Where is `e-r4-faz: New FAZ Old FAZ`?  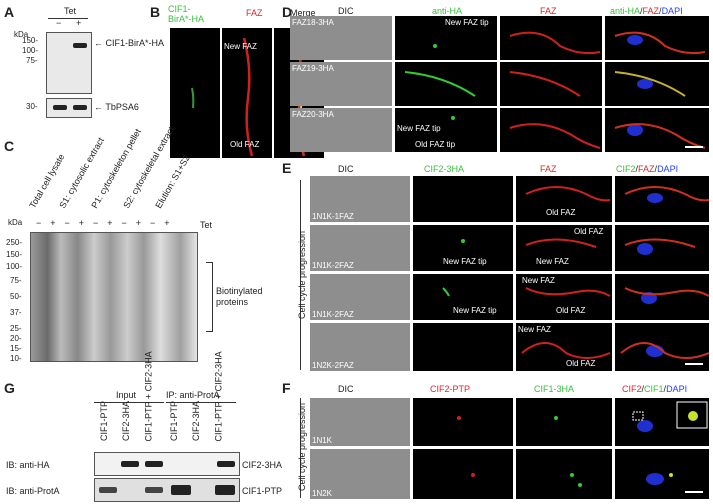 e-r4-faz: New FAZ Old FAZ is located at coordinates (564, 347).